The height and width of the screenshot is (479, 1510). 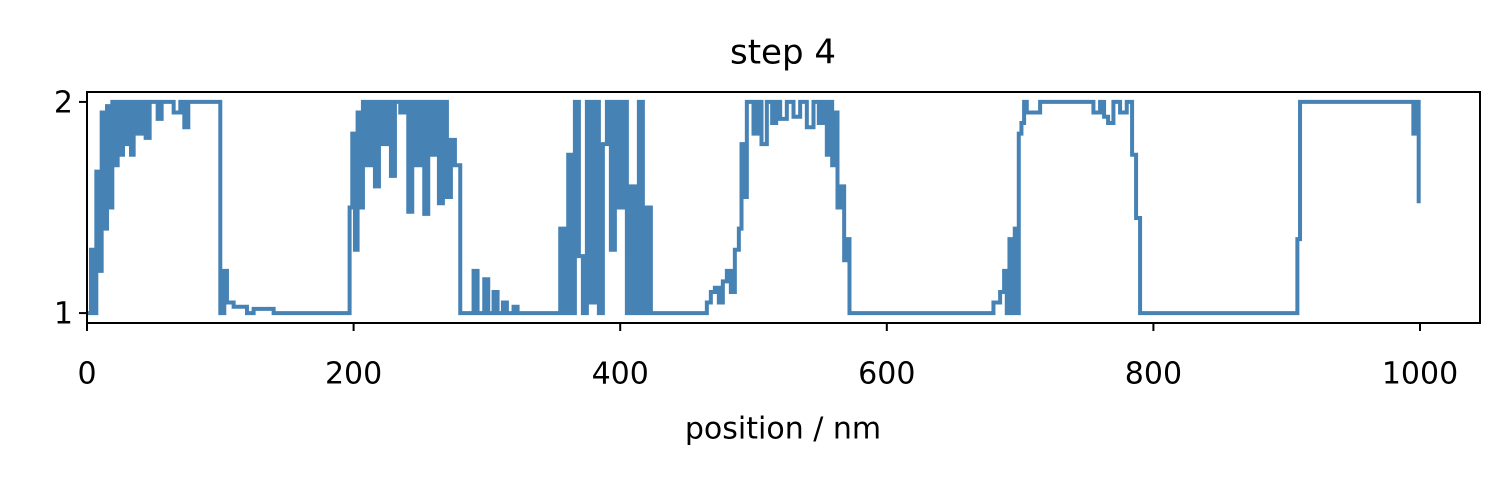 I want to click on x-axis-label: position / nm, so click(x=783, y=429).